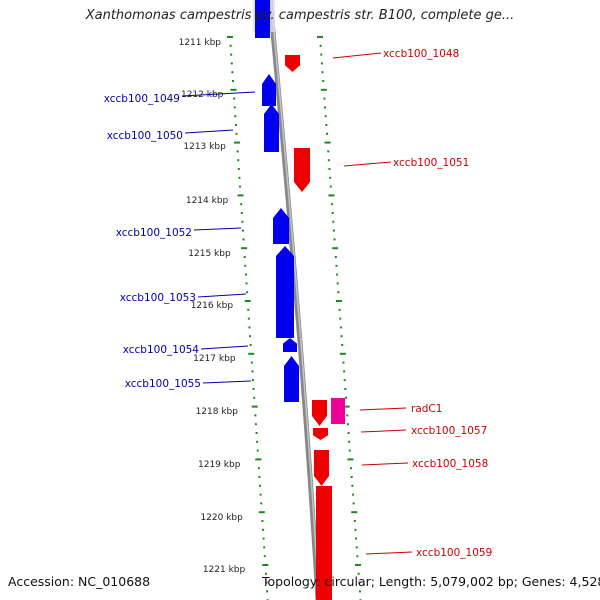 The image size is (600, 600). Describe the element at coordinates (421, 54) in the screenshot. I see `gene-label-xccb100-1048: xccb100_1048` at that location.